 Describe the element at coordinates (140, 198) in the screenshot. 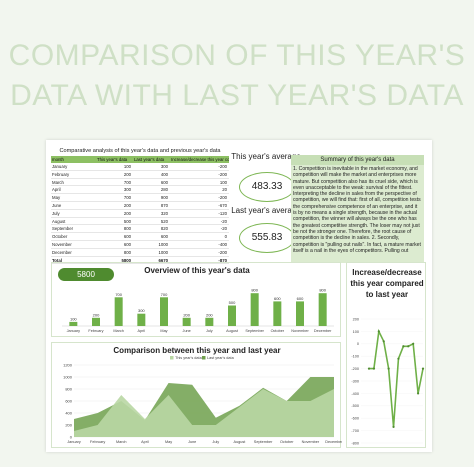

I see `table-row: May 700 900 -200` at that location.